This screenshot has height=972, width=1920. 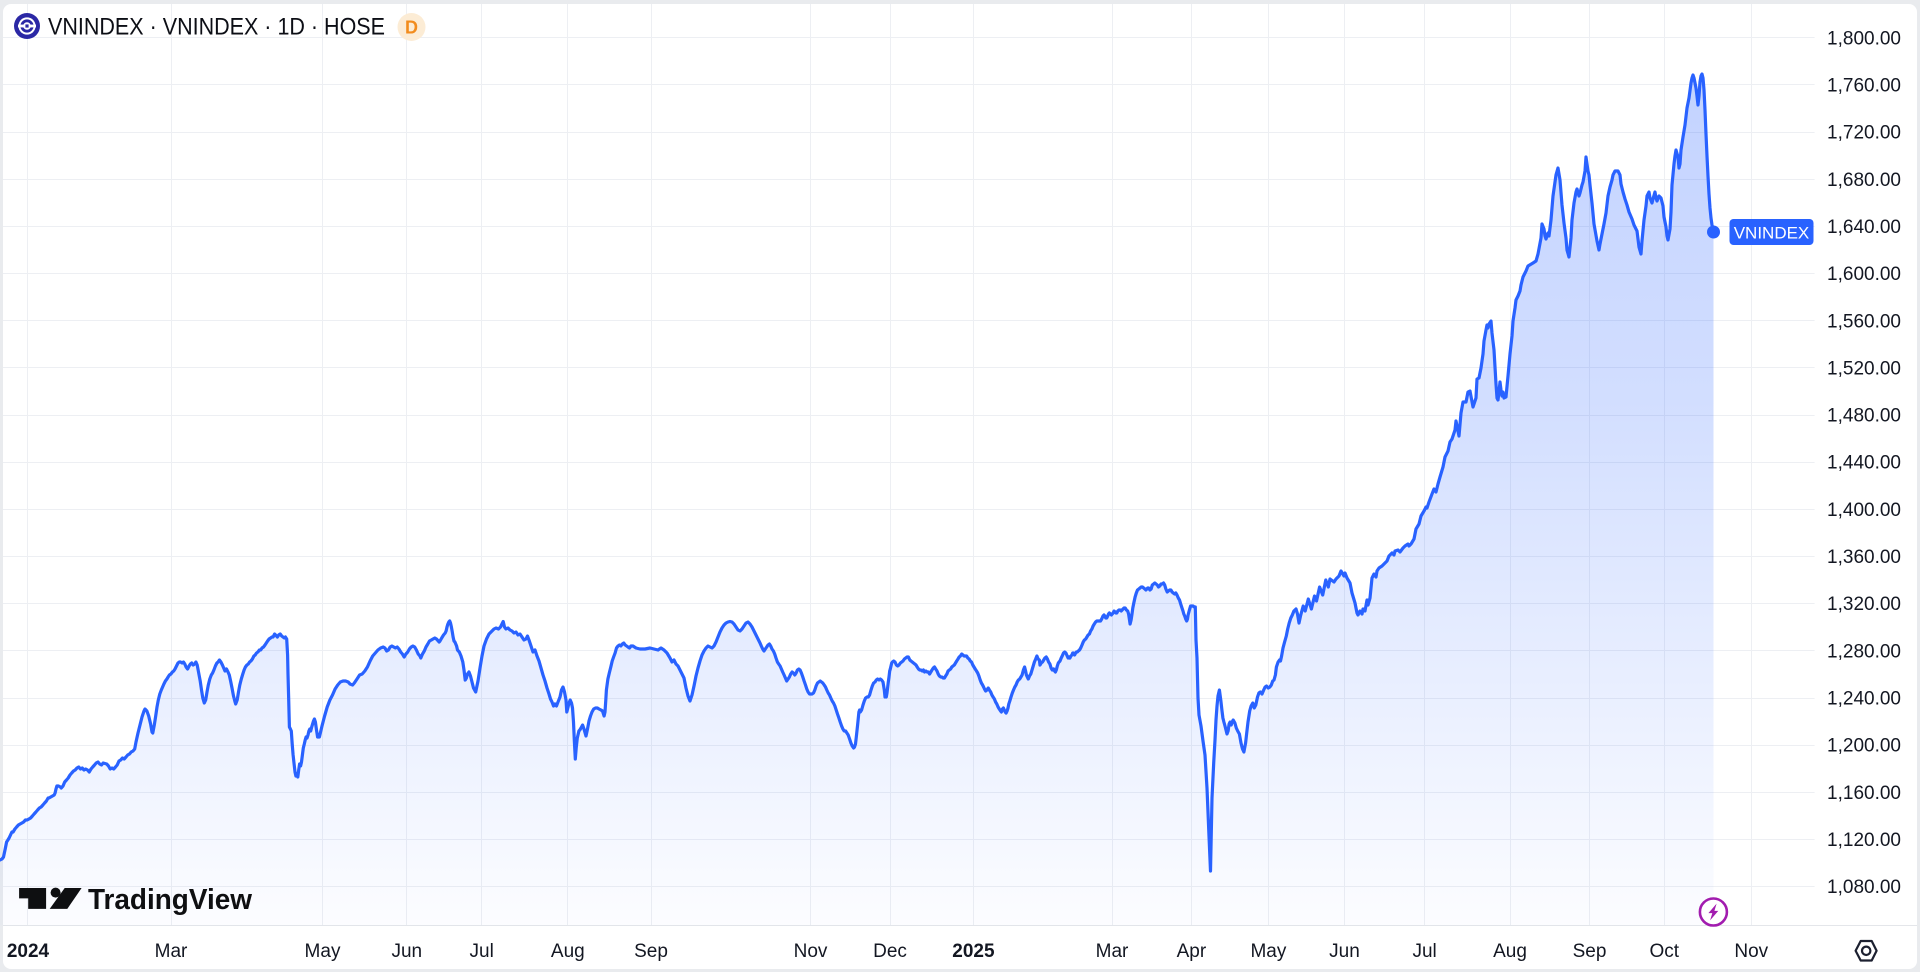 What do you see at coordinates (1864, 368) in the screenshot?
I see `svg-text: 1,520.00` at bounding box center [1864, 368].